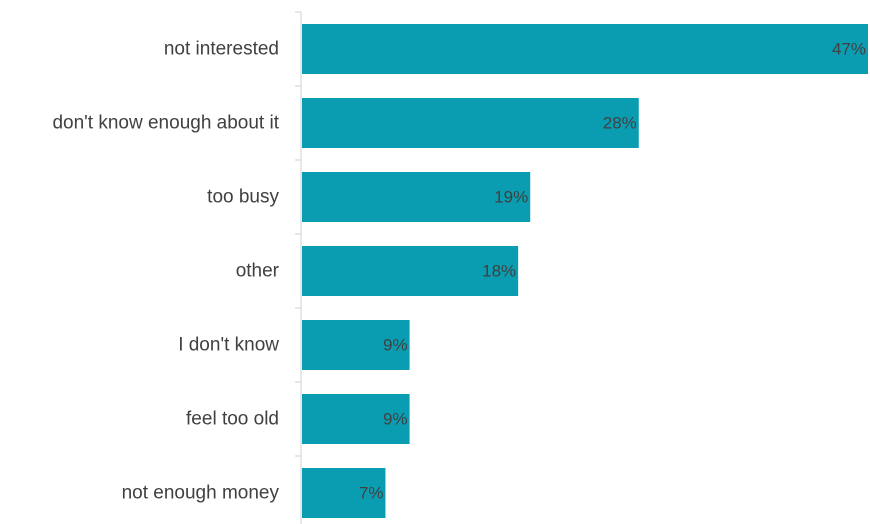 This screenshot has width=870, height=524. Describe the element at coordinates (258, 271) in the screenshot. I see `category-label: other` at that location.